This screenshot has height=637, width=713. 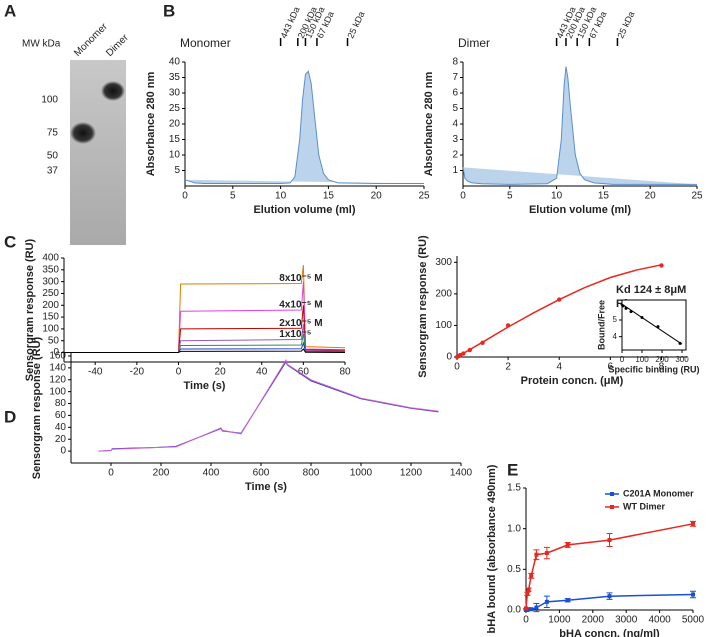 I want to click on x-tick-label: 2000, so click(x=593, y=620).